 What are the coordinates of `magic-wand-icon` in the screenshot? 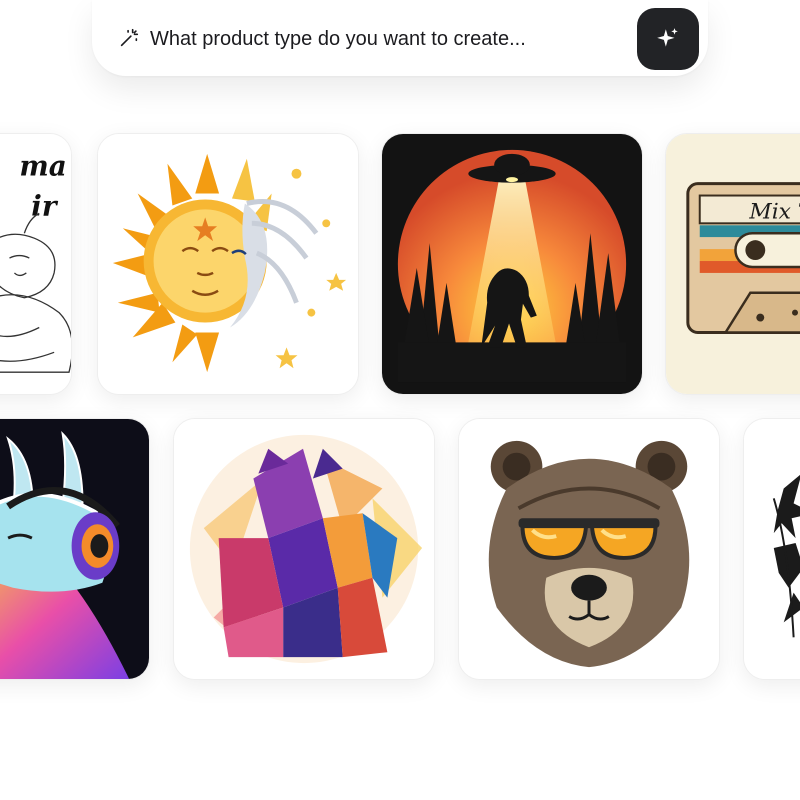 It's located at (129, 37).